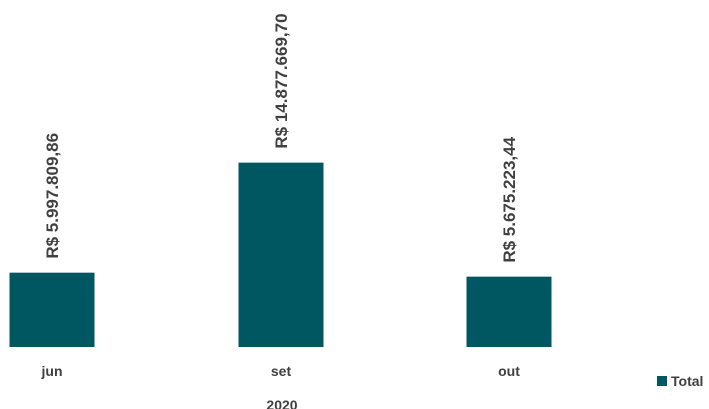 Image resolution: width=709 pixels, height=409 pixels. What do you see at coordinates (662, 381) in the screenshot?
I see `legend-swatch` at bounding box center [662, 381].